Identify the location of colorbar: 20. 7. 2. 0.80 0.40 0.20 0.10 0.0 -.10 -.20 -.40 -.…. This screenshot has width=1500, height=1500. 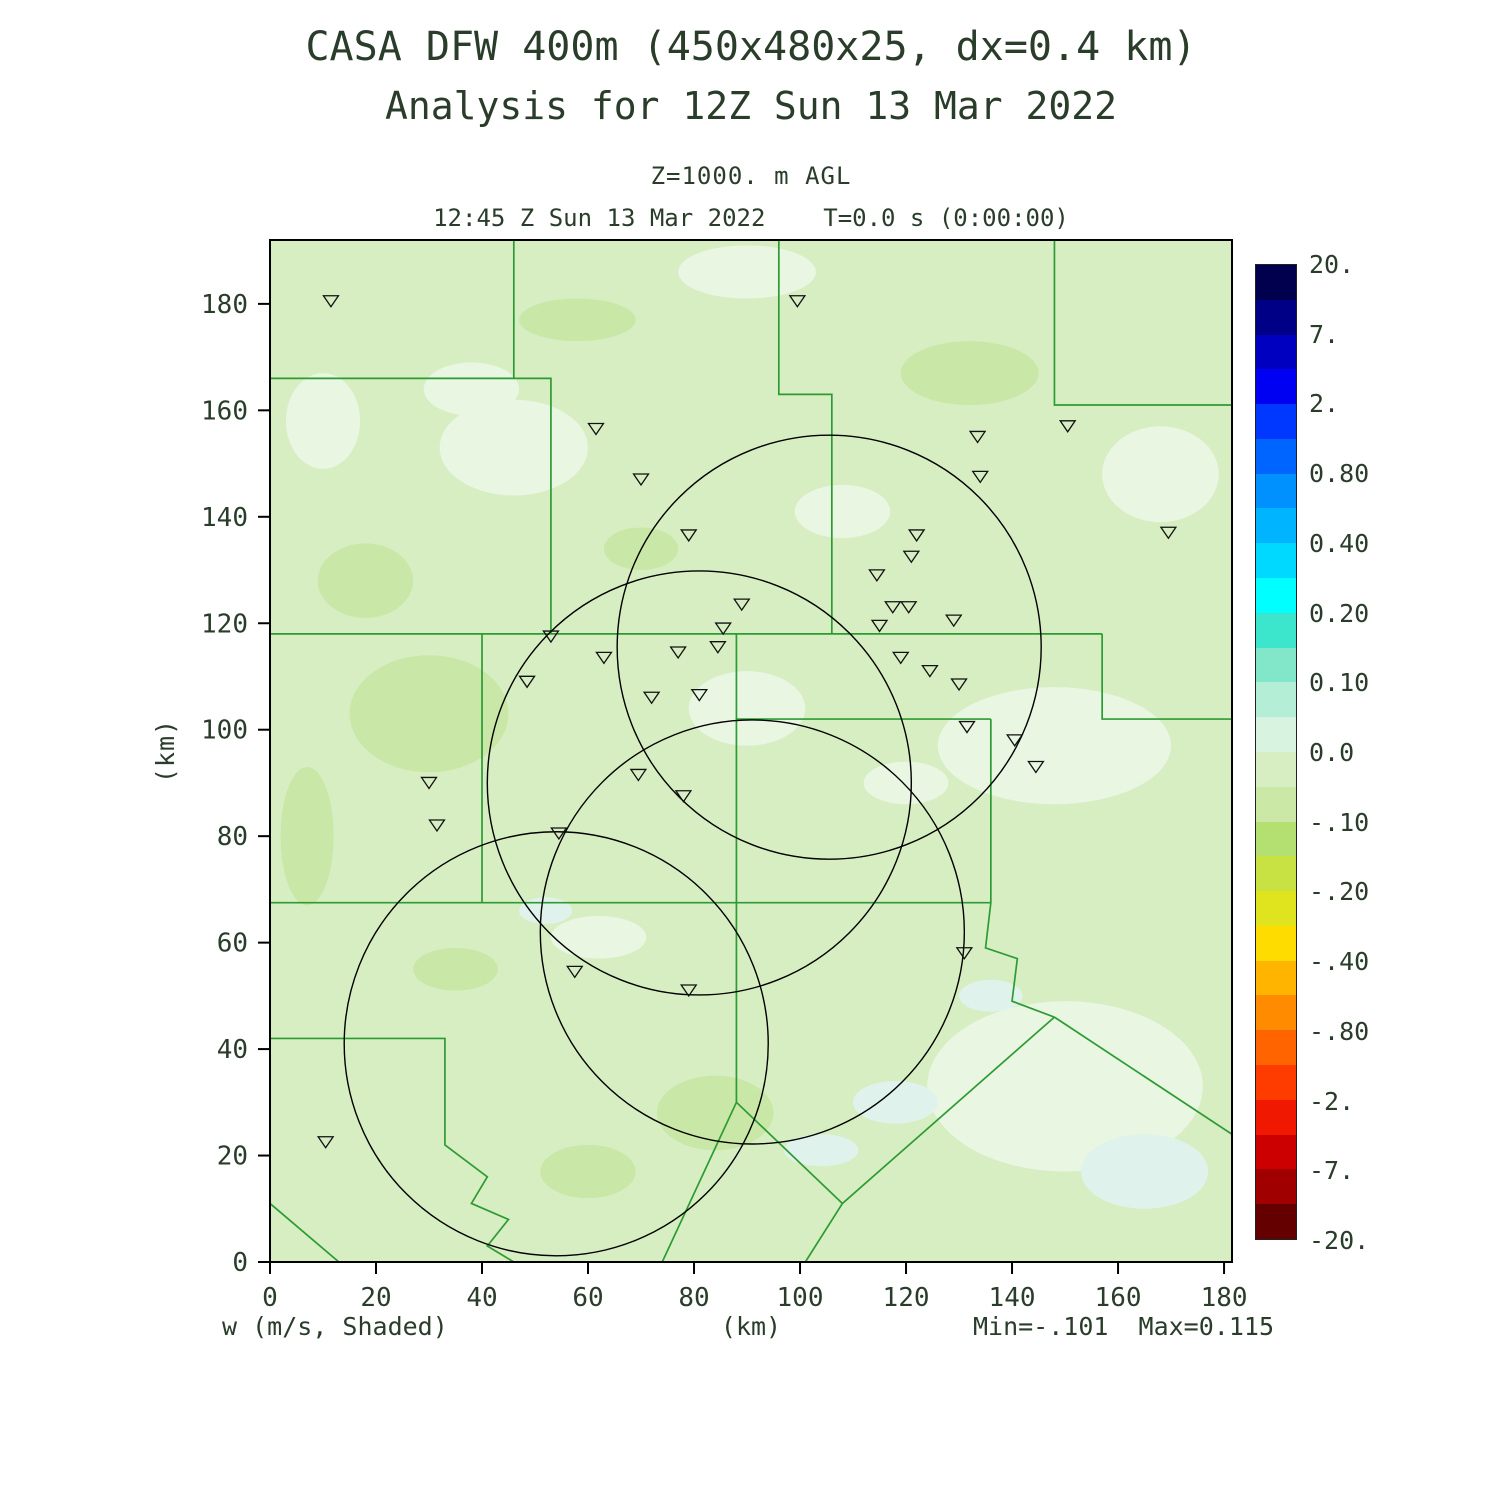
(1345, 753).